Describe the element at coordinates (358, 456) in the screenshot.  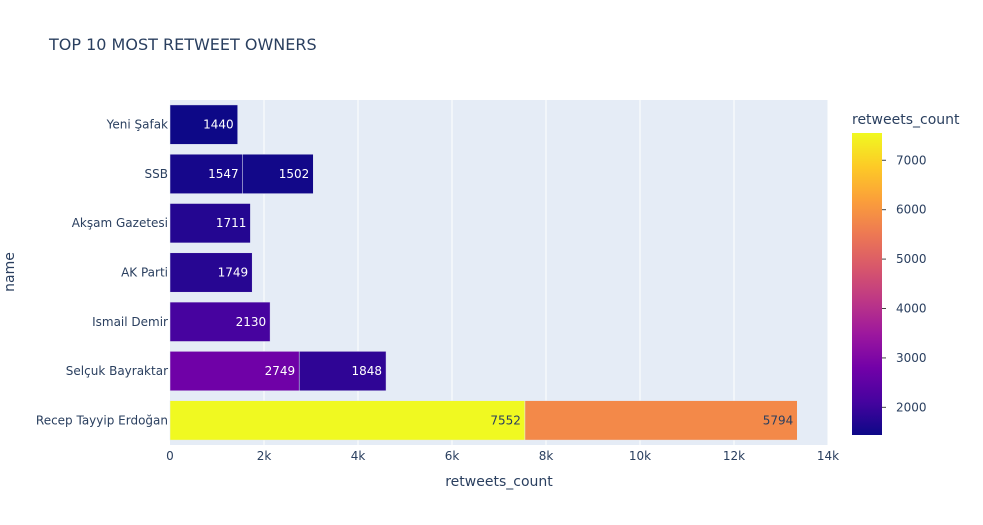
I see `x-tick-label: 4k` at that location.